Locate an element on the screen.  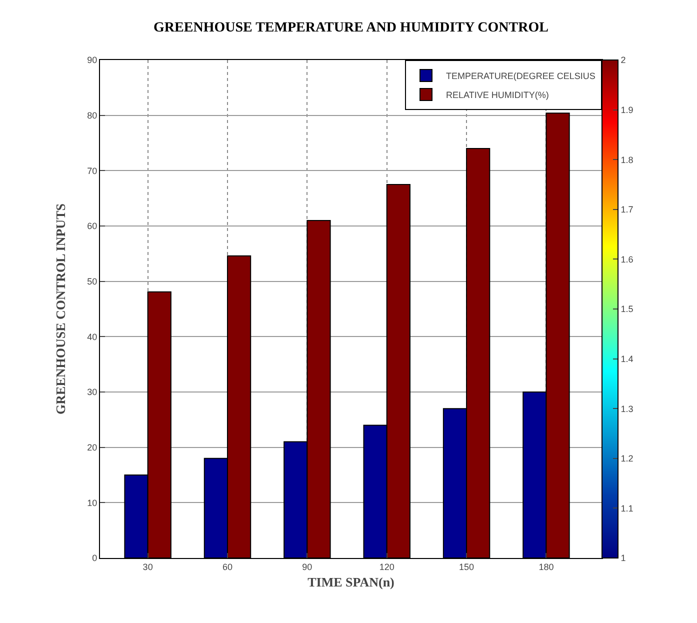
color-bar-label: 2 is located at coordinates (623, 60).